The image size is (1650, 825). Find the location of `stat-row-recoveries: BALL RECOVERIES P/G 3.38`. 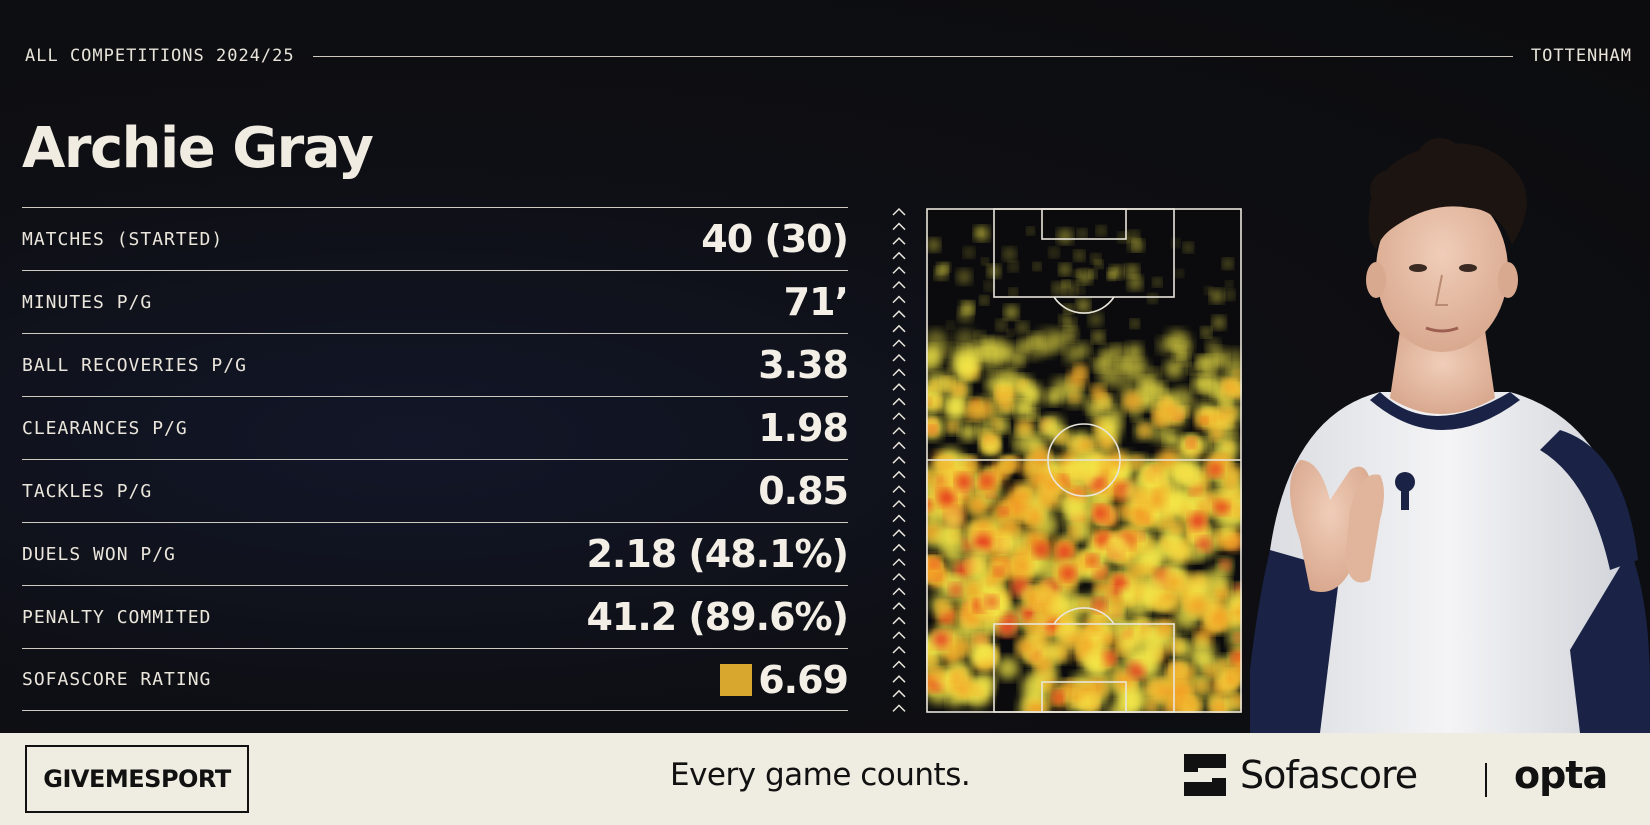

stat-row-recoveries: BALL RECOVERIES P/G 3.38 is located at coordinates (435, 364).